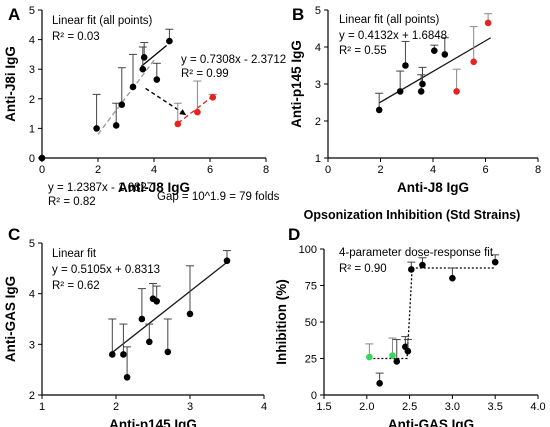 The width and height of the screenshot is (550, 427). What do you see at coordinates (166, 101) in the screenshot?
I see `gap-arrow-line` at bounding box center [166, 101].